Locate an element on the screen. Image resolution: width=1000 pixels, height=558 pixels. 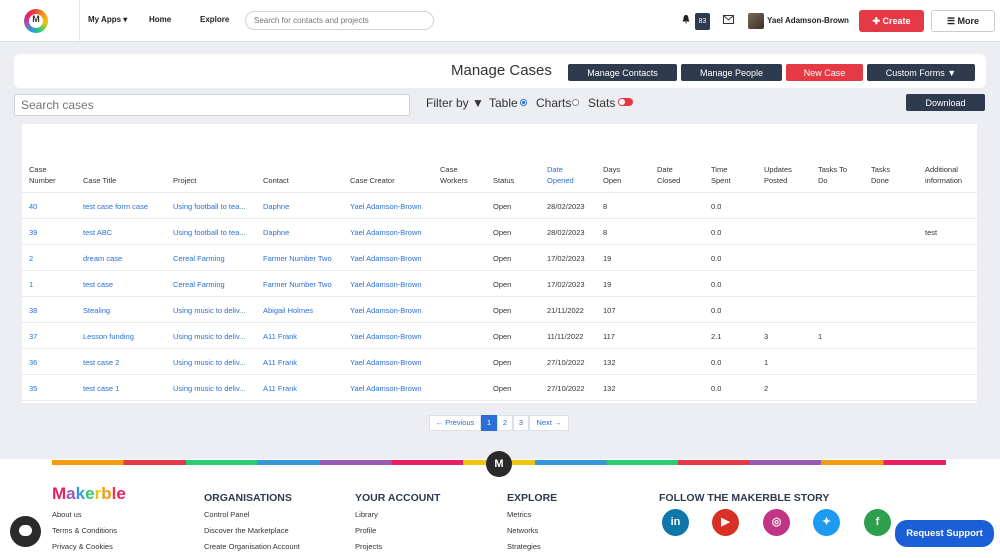
twitter-icon: ✦ is located at coordinates (826, 522).